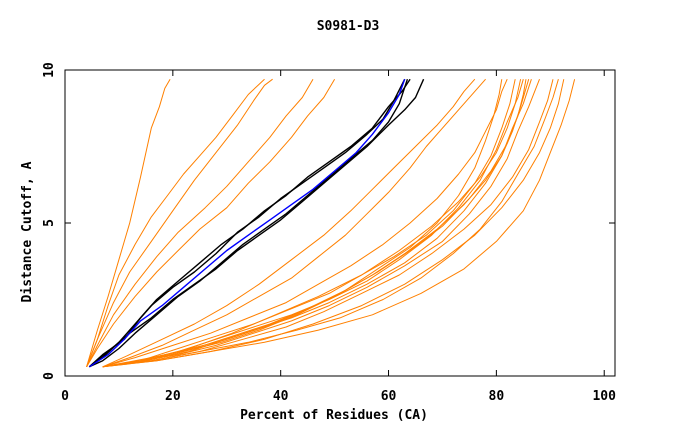 This screenshot has width=680, height=444. What do you see at coordinates (334, 415) in the screenshot?
I see `x-axis-label: Percent of Residues (CA)` at bounding box center [334, 415].